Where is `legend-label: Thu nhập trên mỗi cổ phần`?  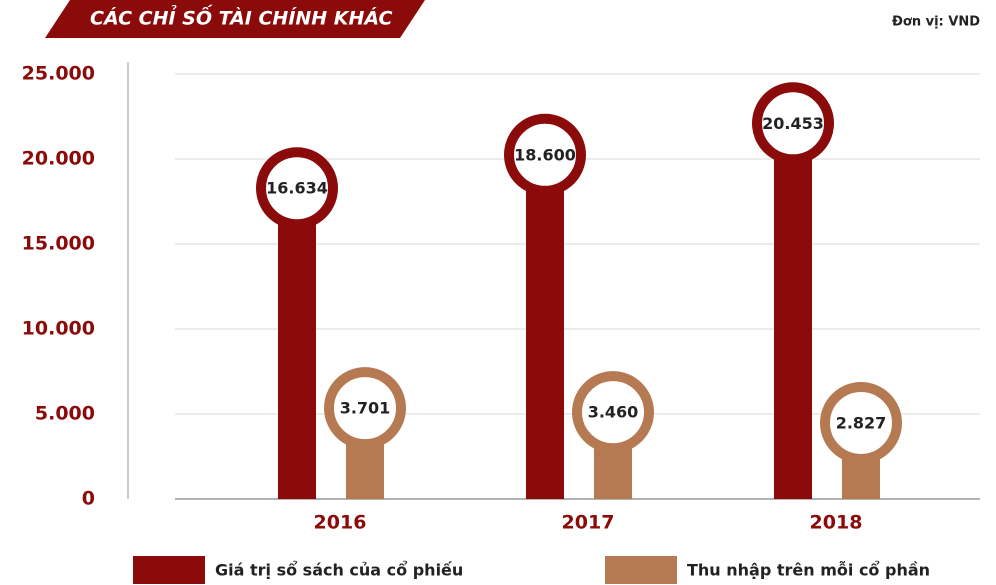
legend-label: Thu nhập trên mỗi cổ phần is located at coordinates (808, 570).